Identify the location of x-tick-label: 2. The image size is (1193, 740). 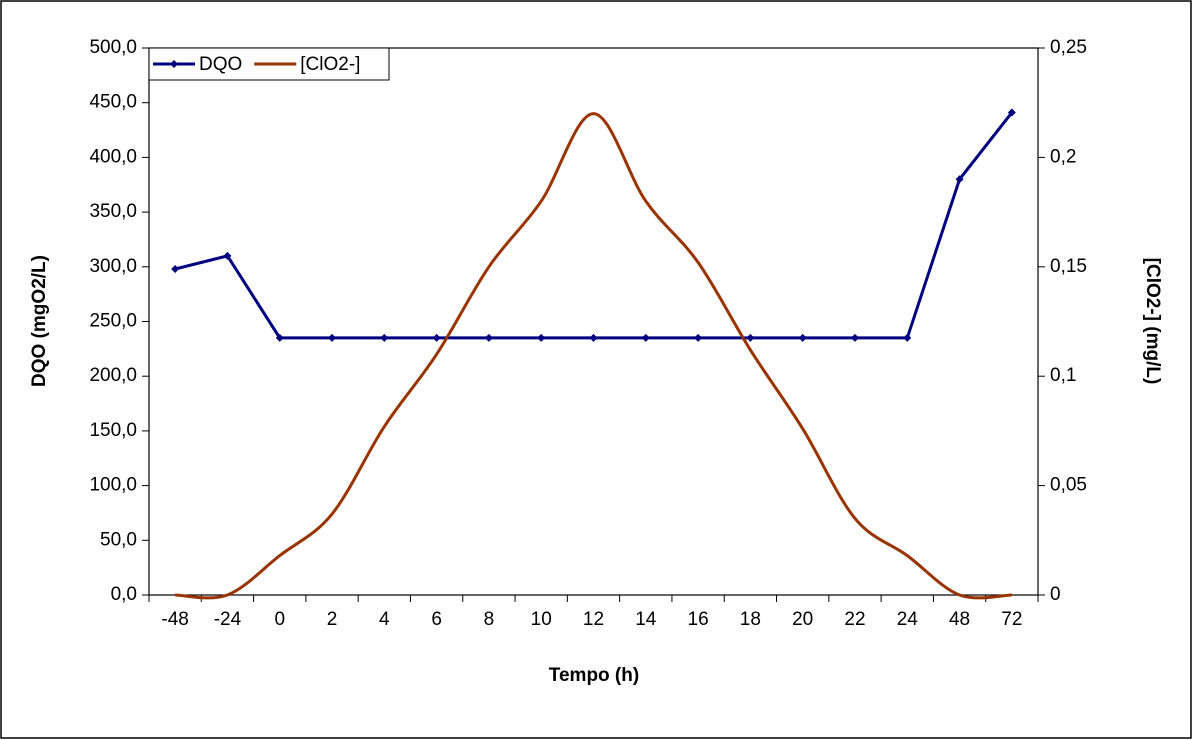
(332, 619).